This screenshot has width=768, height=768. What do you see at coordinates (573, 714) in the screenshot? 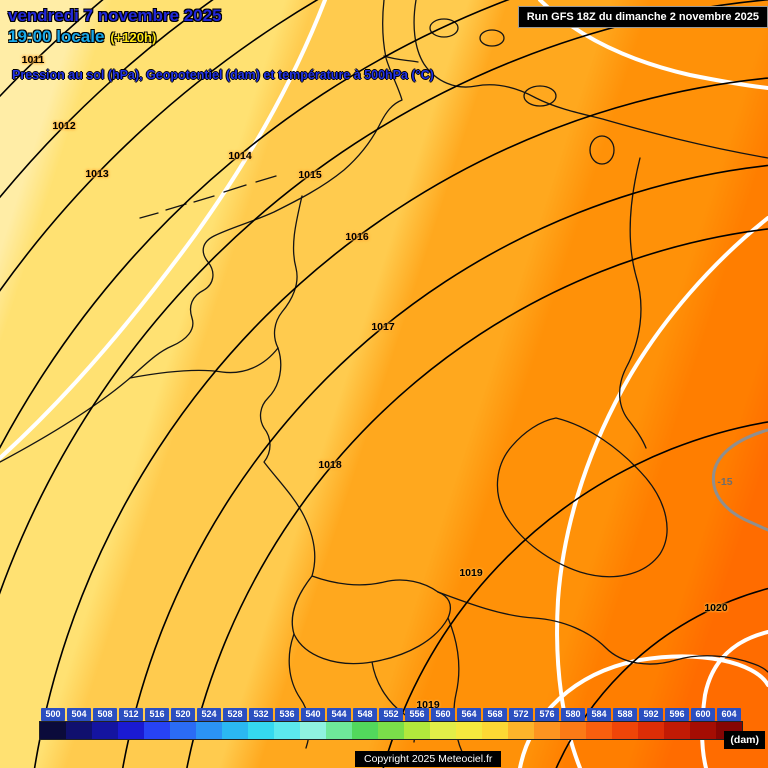
I see `scale-value: 580` at bounding box center [573, 714].